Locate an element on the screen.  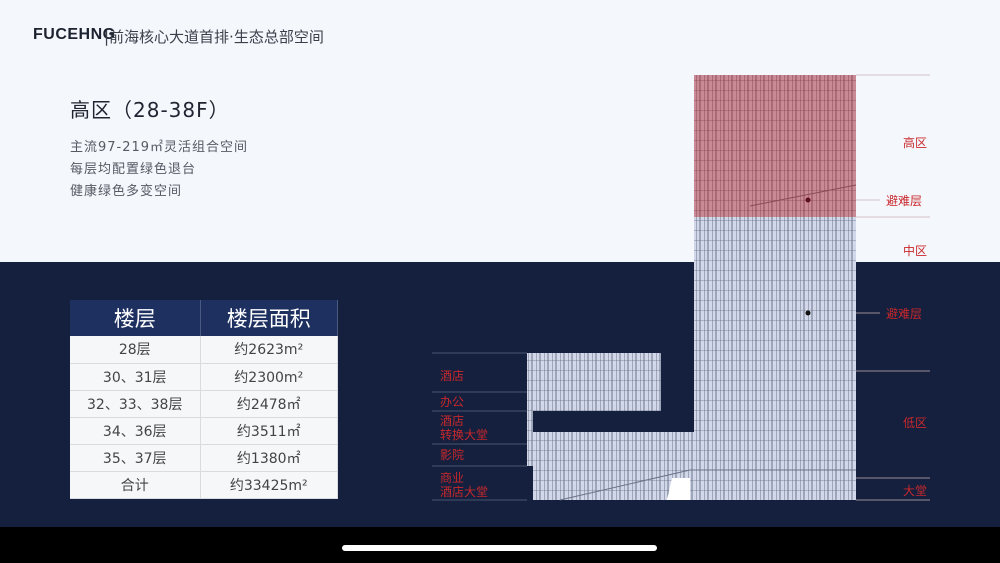
cell-area: 约1380㎡ is located at coordinates (269, 458).